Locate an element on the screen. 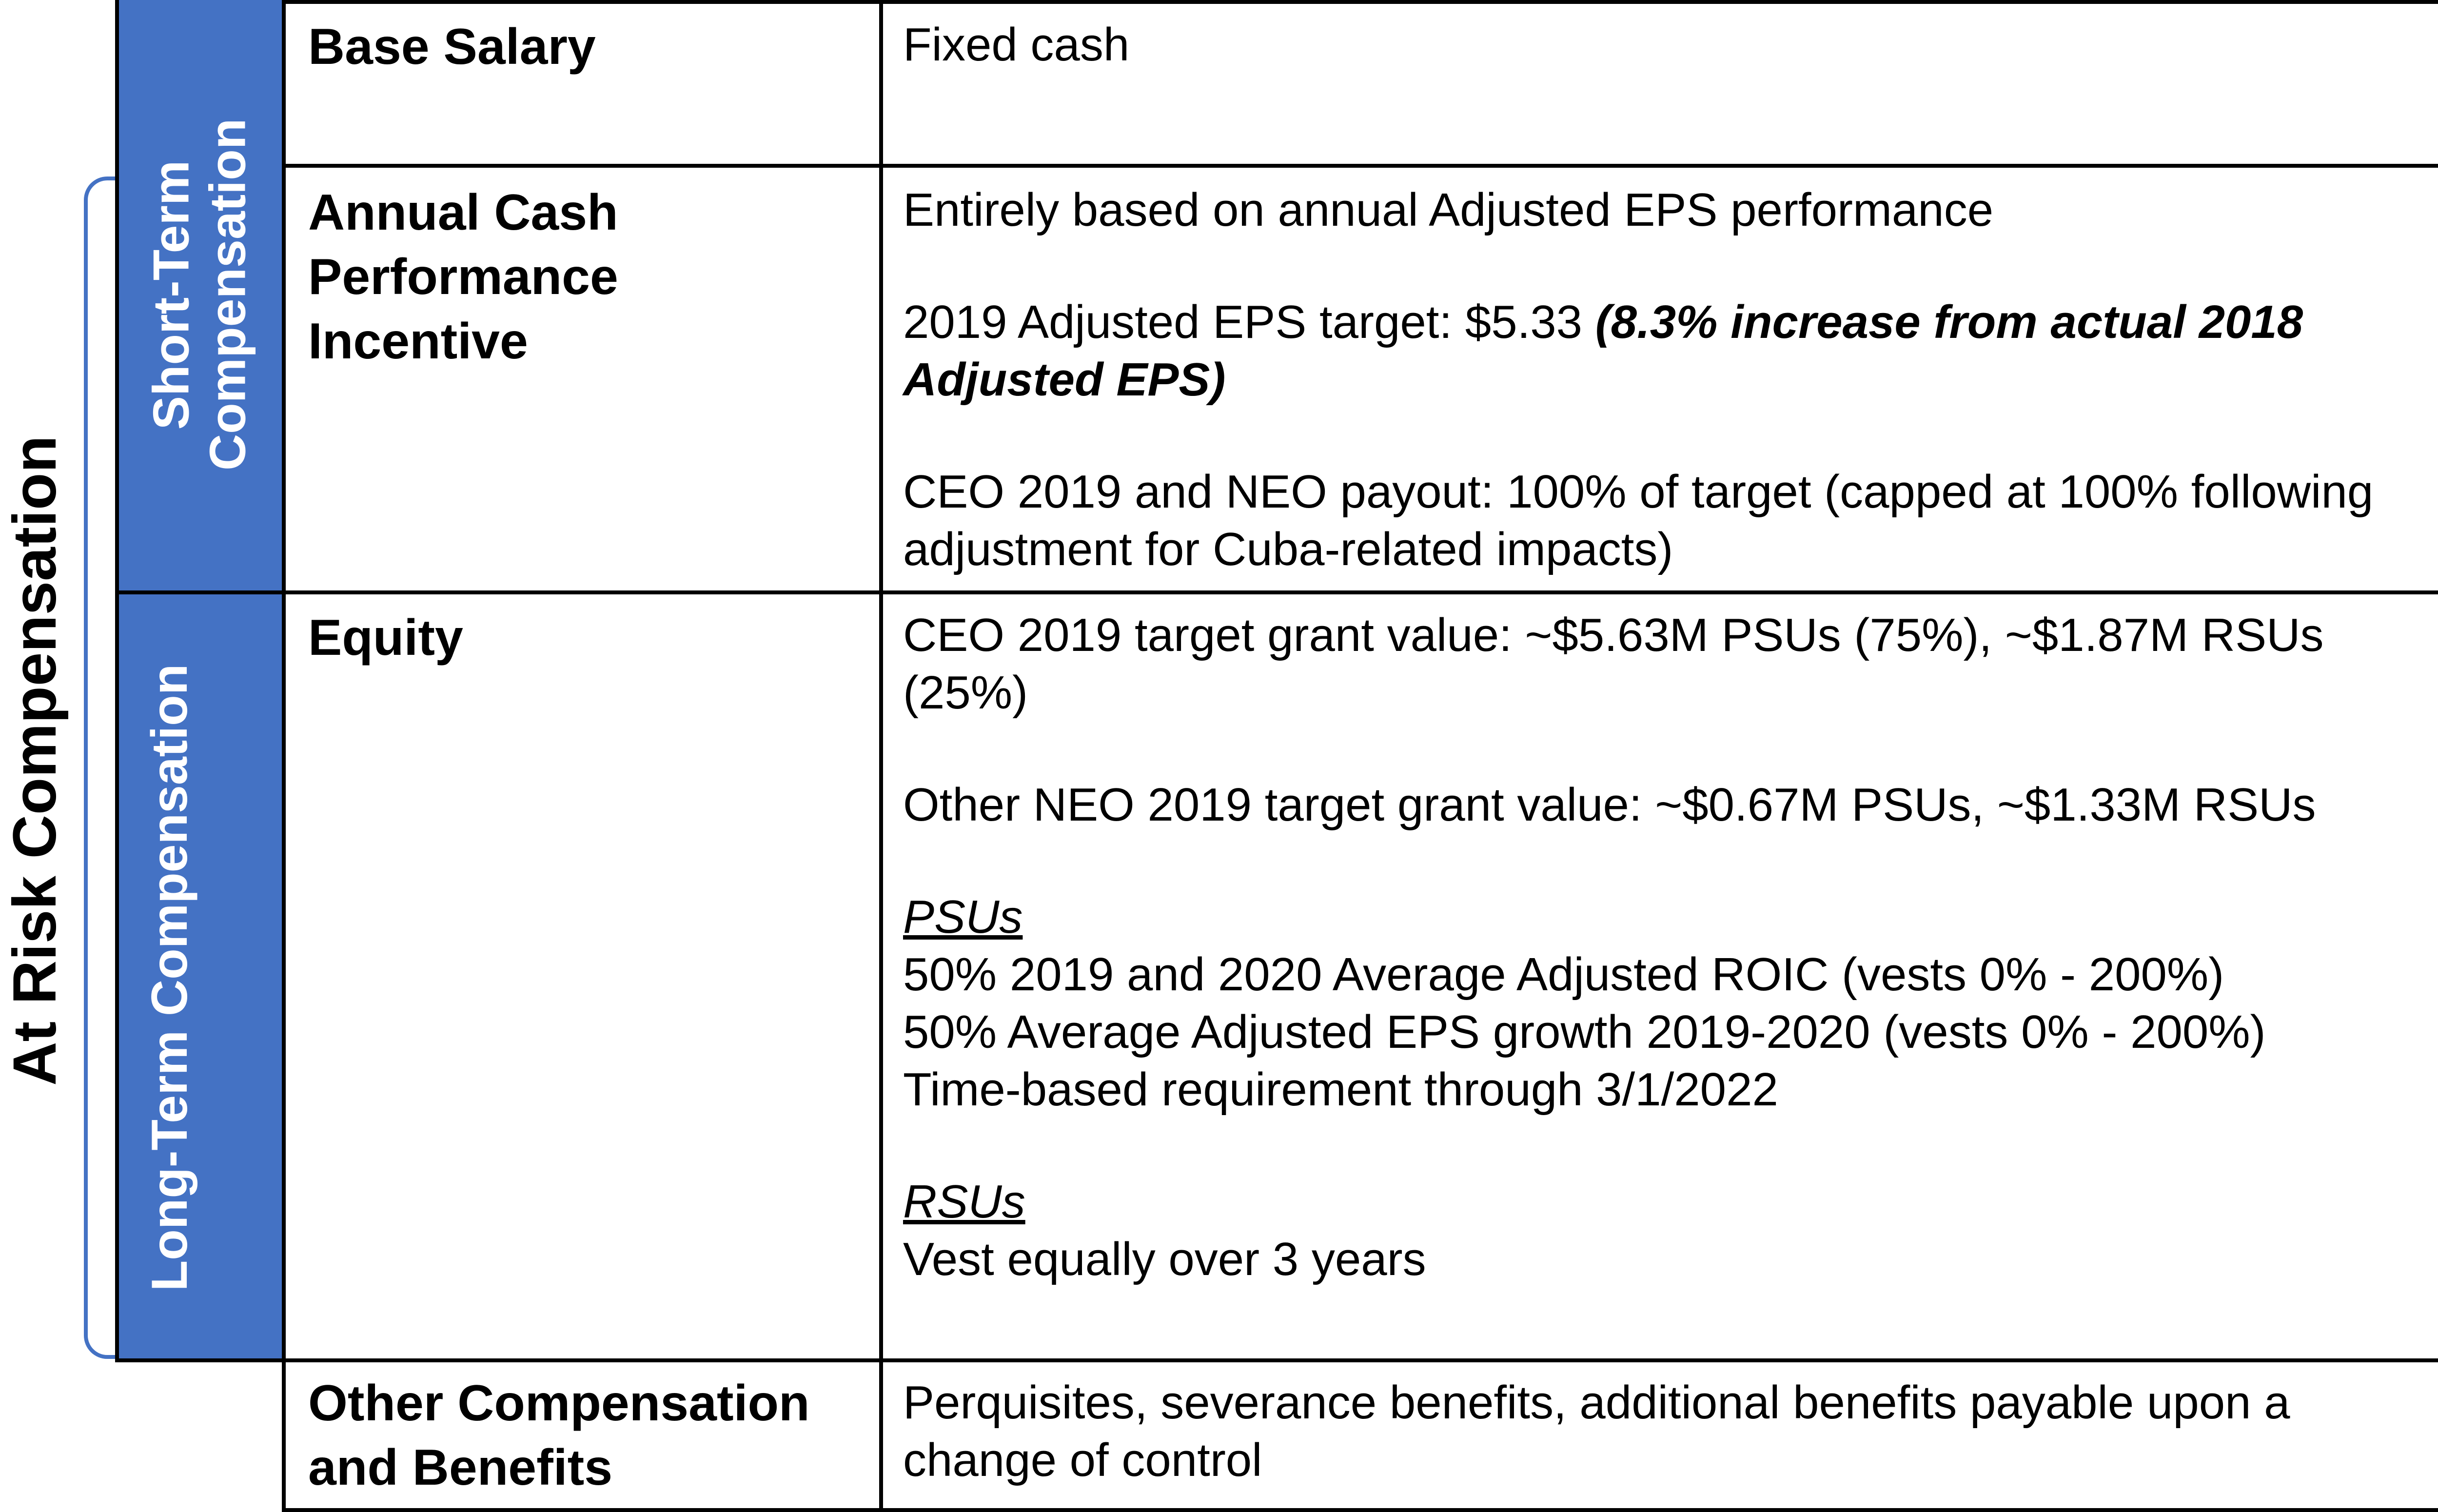 This screenshot has height=1512, width=2438. grid-row3 is located at coordinates (1277, 1360).